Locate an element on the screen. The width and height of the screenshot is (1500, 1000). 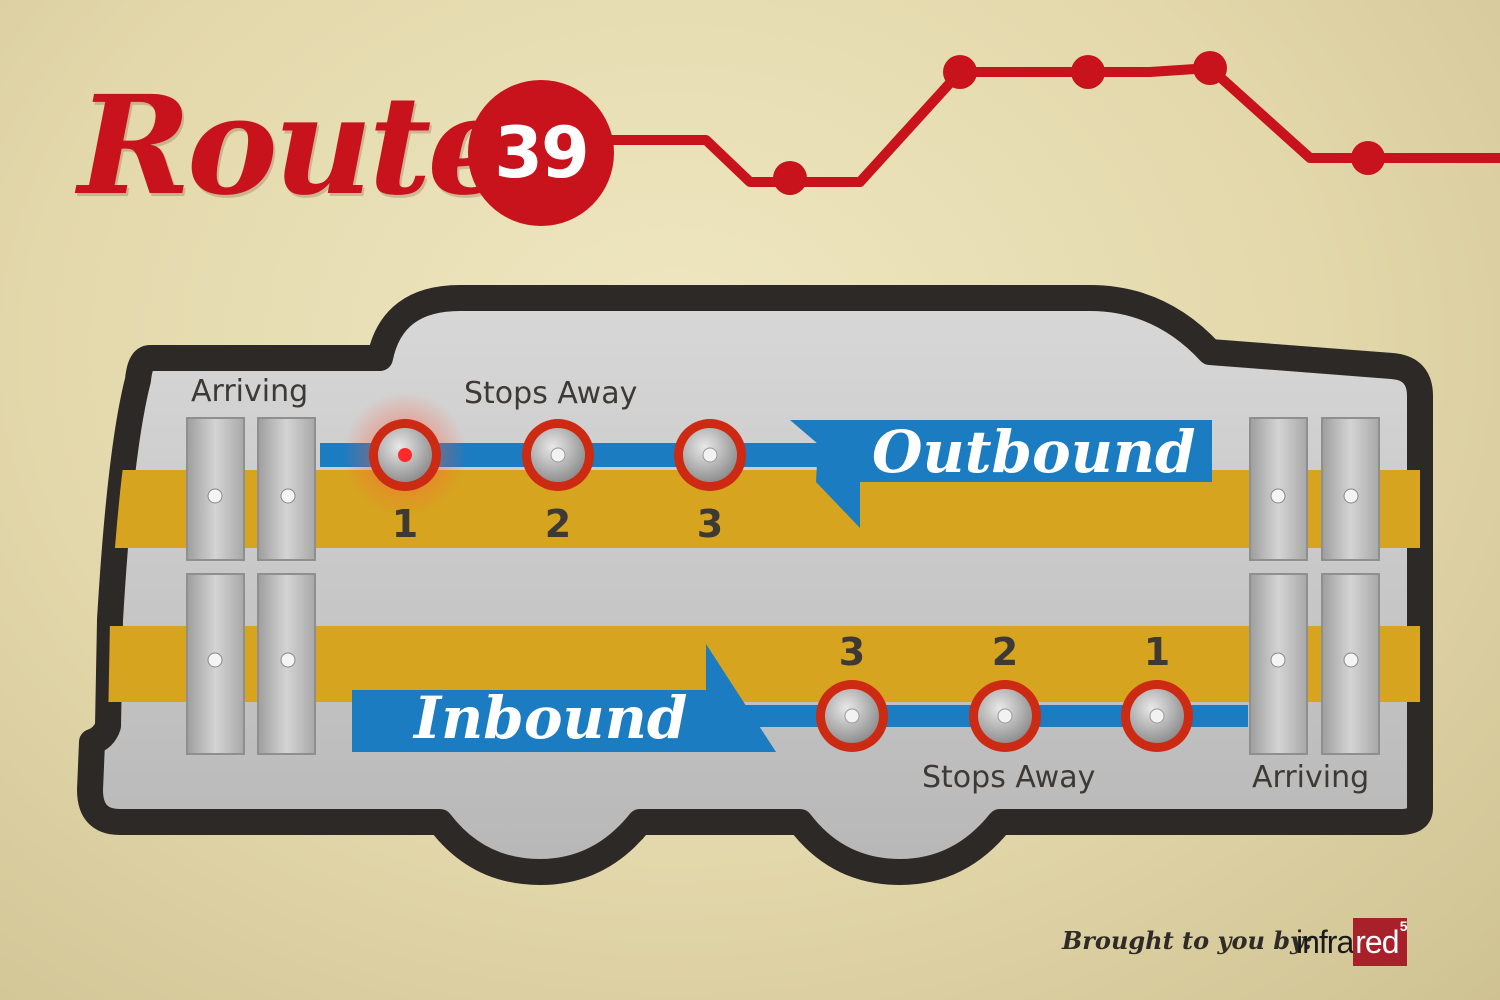
left-doors is located at coordinates (251, 586).